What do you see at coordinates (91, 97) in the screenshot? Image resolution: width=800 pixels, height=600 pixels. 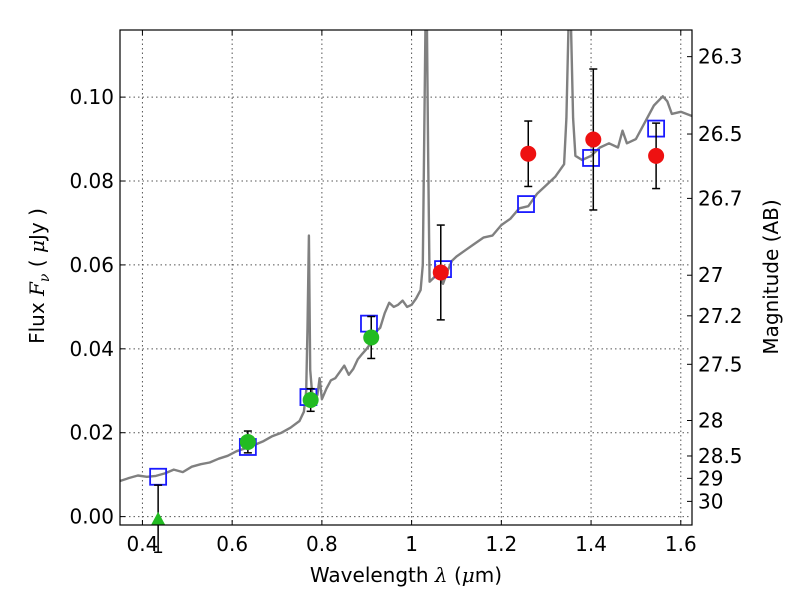 I see `y-tick-label: 0.10` at bounding box center [91, 97].